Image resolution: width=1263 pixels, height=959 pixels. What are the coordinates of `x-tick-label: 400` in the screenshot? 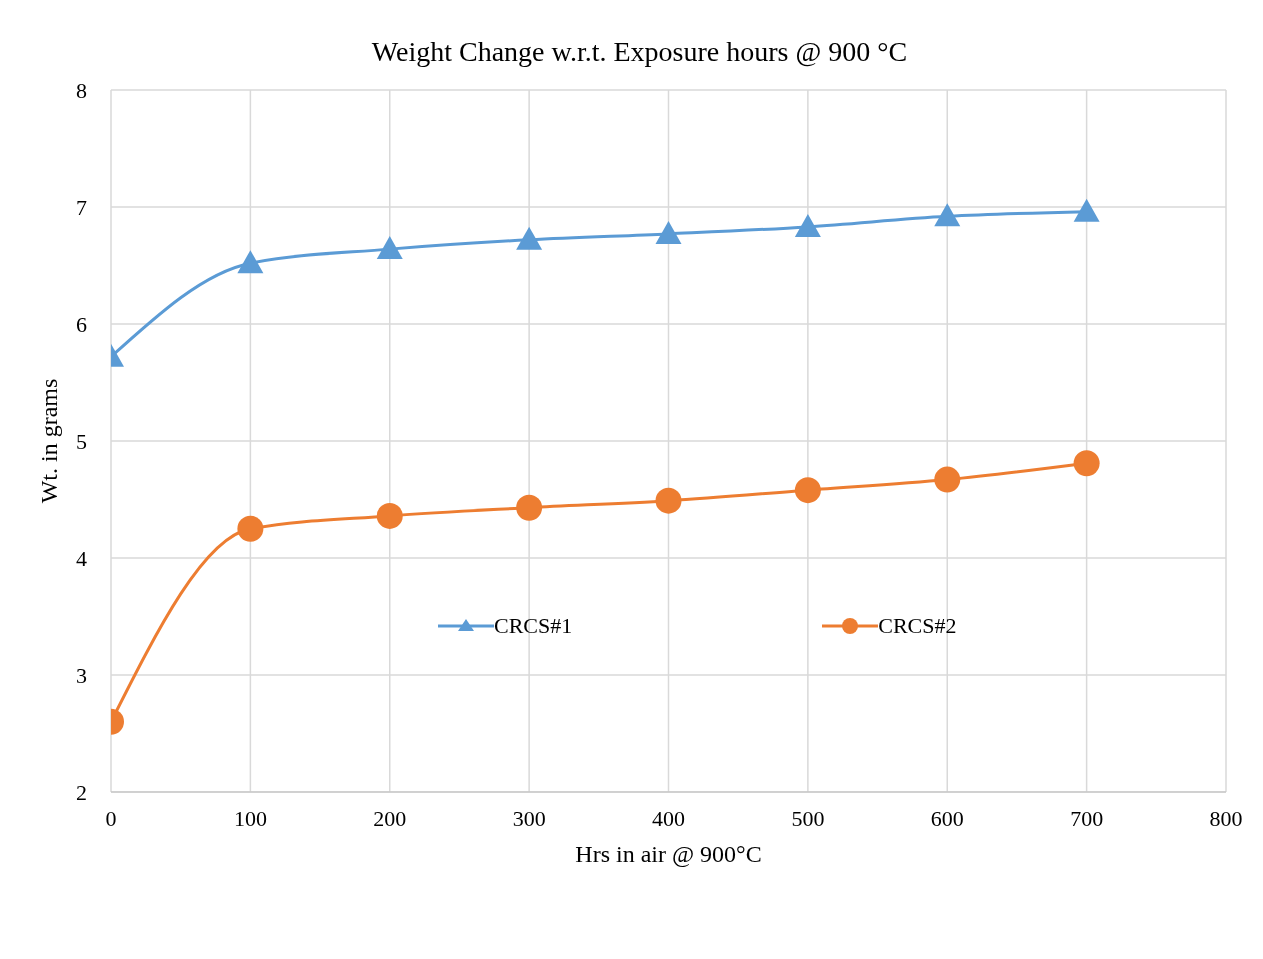 It's located at (668, 818).